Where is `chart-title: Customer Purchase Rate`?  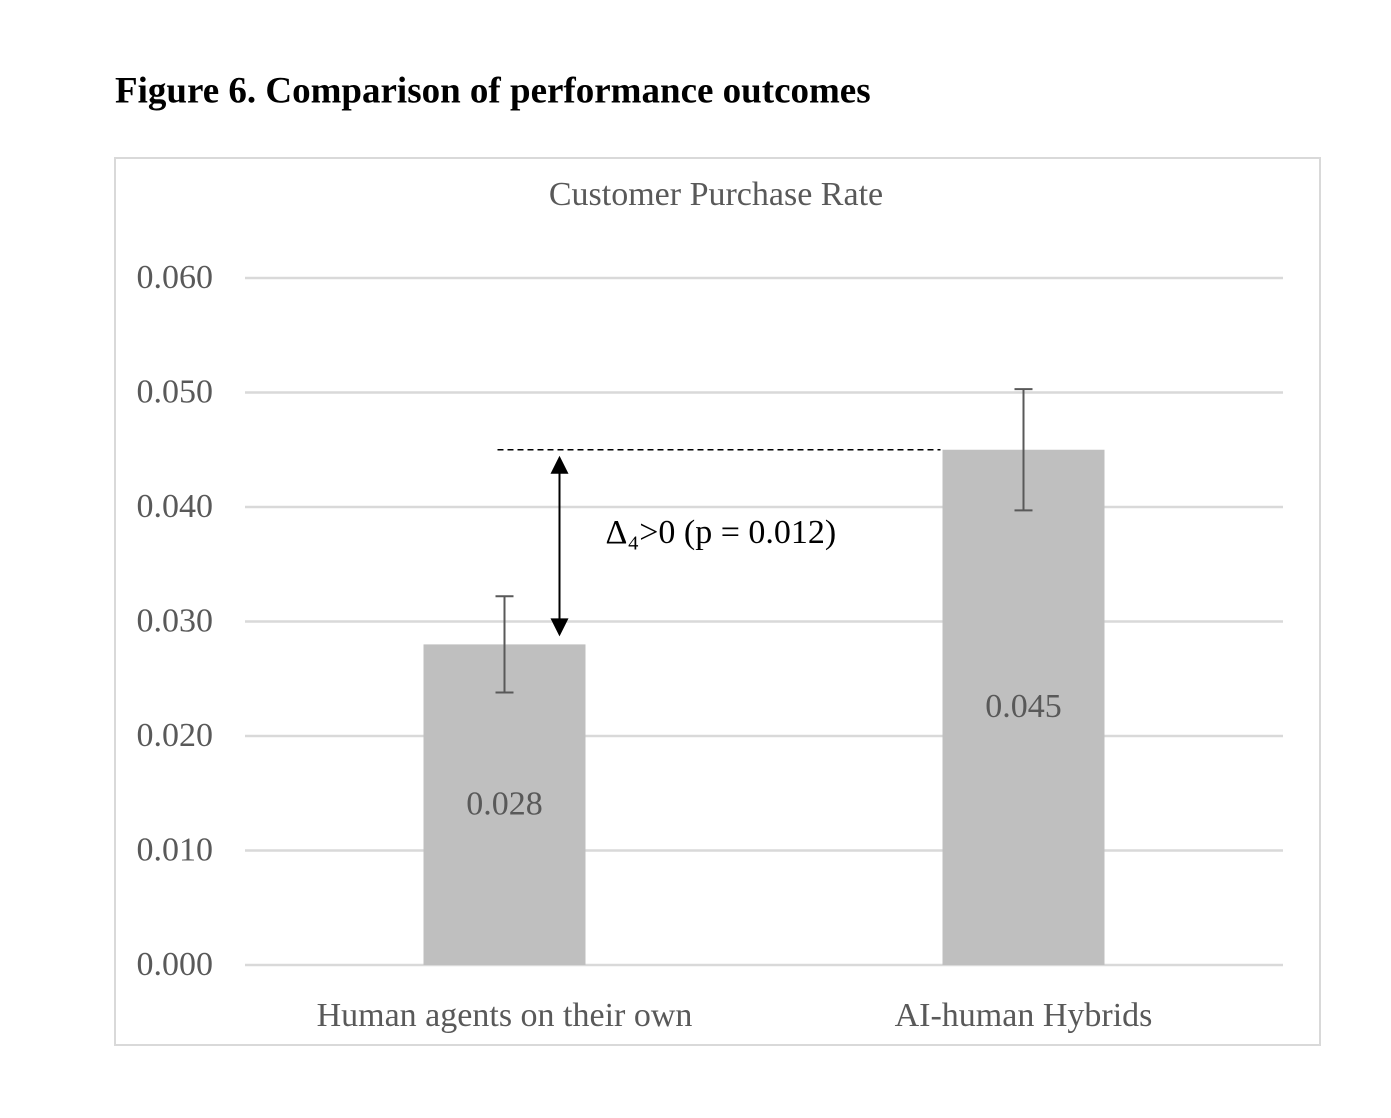 chart-title: Customer Purchase Rate is located at coordinates (716, 194).